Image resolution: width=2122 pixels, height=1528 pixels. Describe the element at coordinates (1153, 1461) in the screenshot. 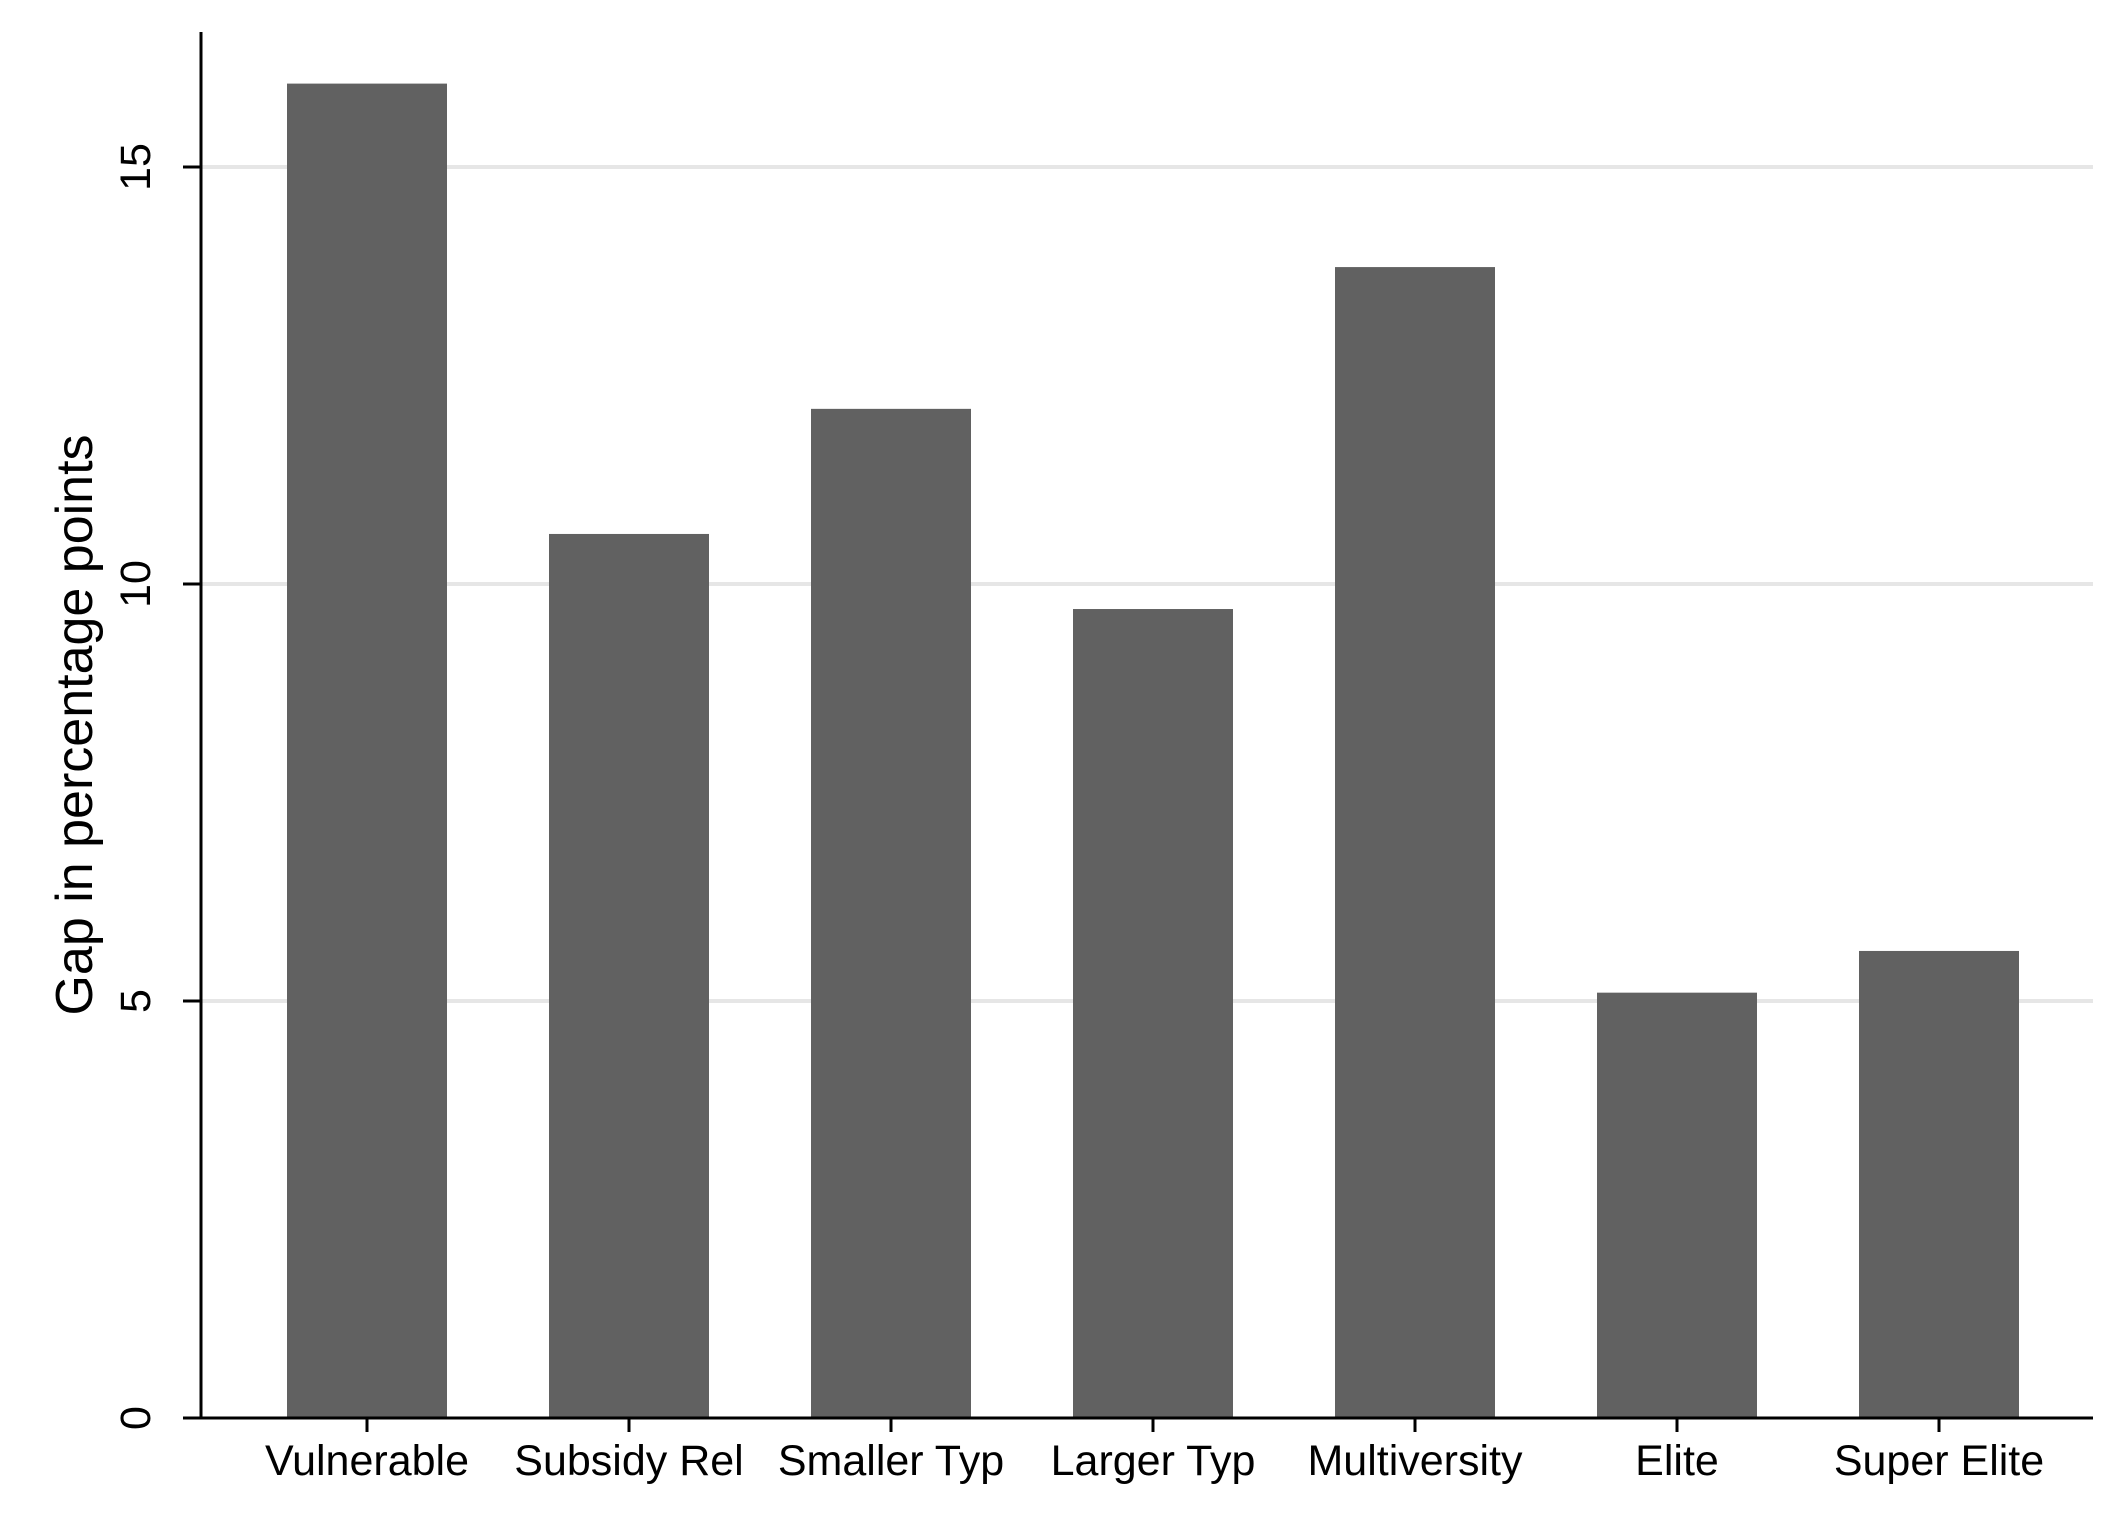

I see `x-category-label-larger-typ: Larger Typ` at that location.